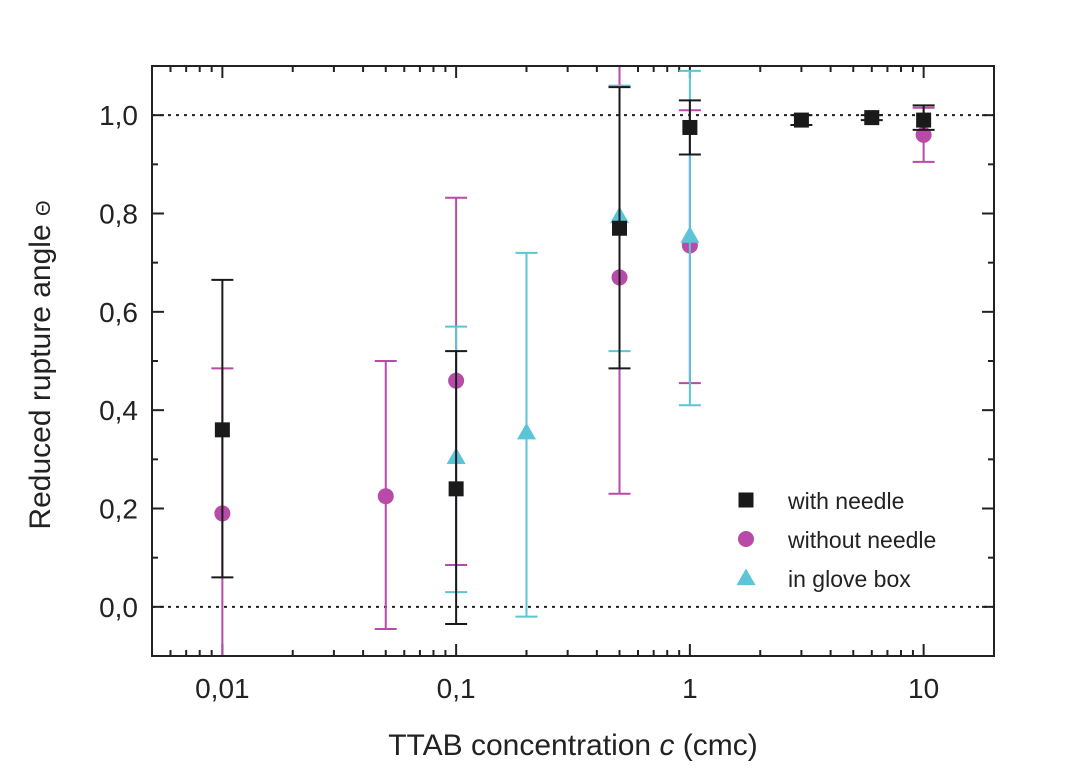 The image size is (1072, 782). Describe the element at coordinates (666, 745) in the screenshot. I see `x-axis-title-symbol: c` at that location.